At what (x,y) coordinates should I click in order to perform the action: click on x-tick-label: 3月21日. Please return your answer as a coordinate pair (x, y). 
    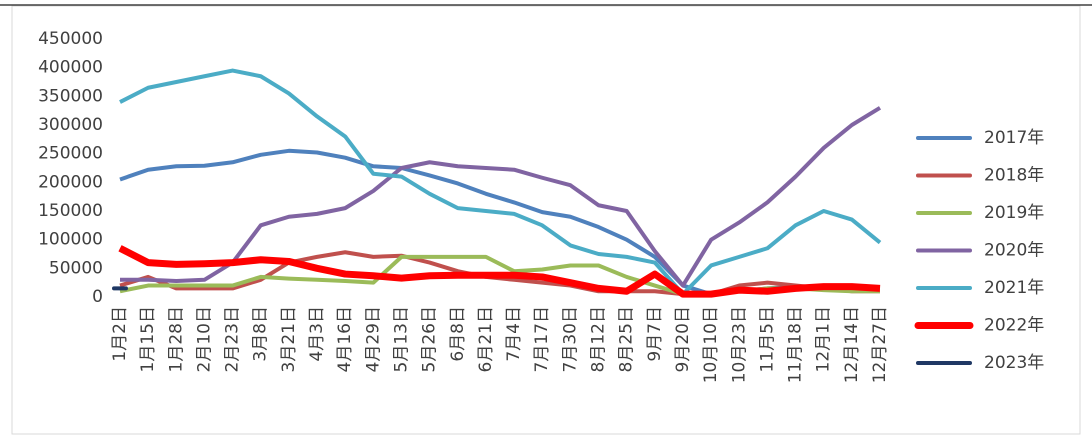
    Looking at the image, I should click on (289, 339).